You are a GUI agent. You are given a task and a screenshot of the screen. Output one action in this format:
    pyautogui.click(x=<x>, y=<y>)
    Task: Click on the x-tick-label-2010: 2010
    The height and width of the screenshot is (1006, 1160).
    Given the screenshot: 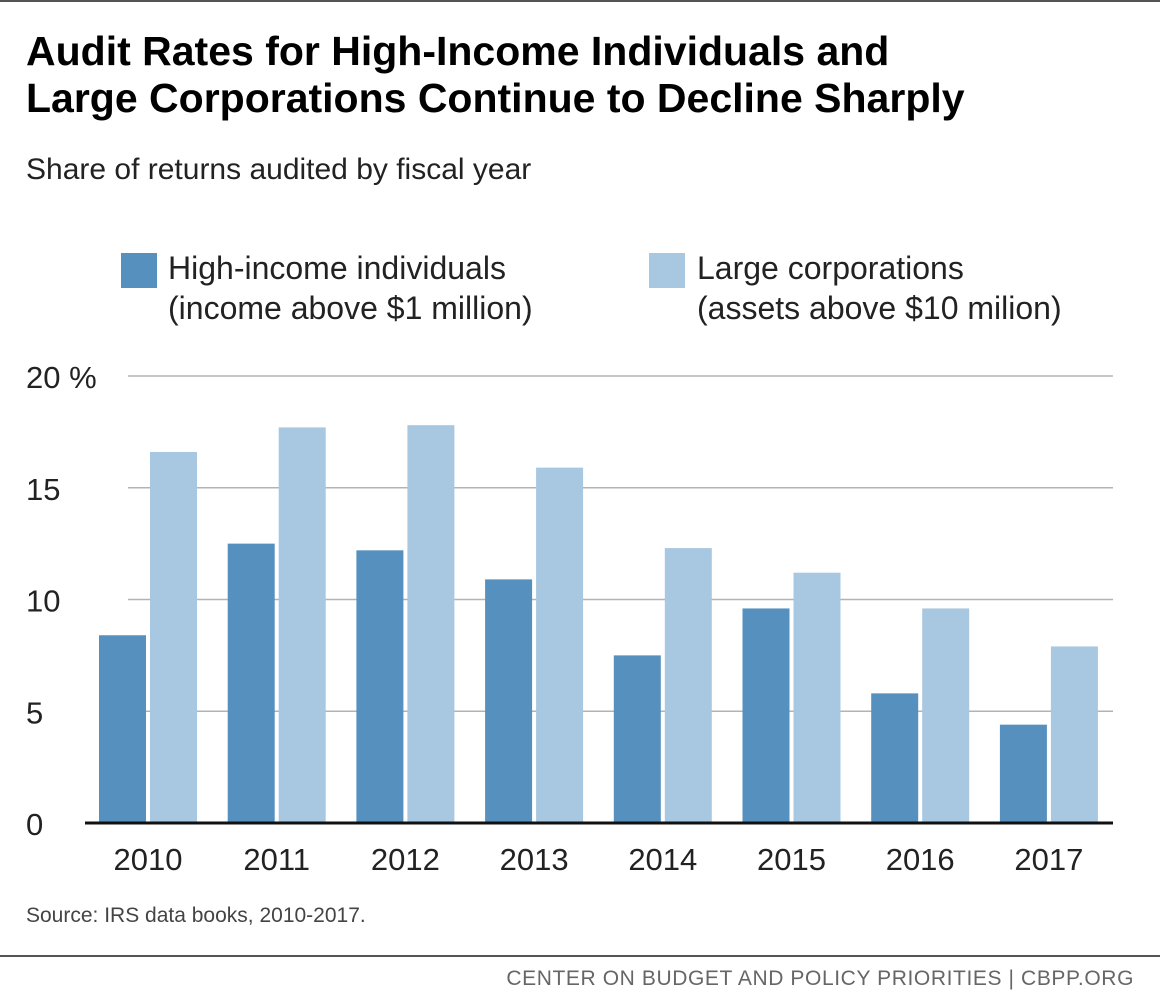 What is the action you would take?
    pyautogui.click(x=148, y=859)
    